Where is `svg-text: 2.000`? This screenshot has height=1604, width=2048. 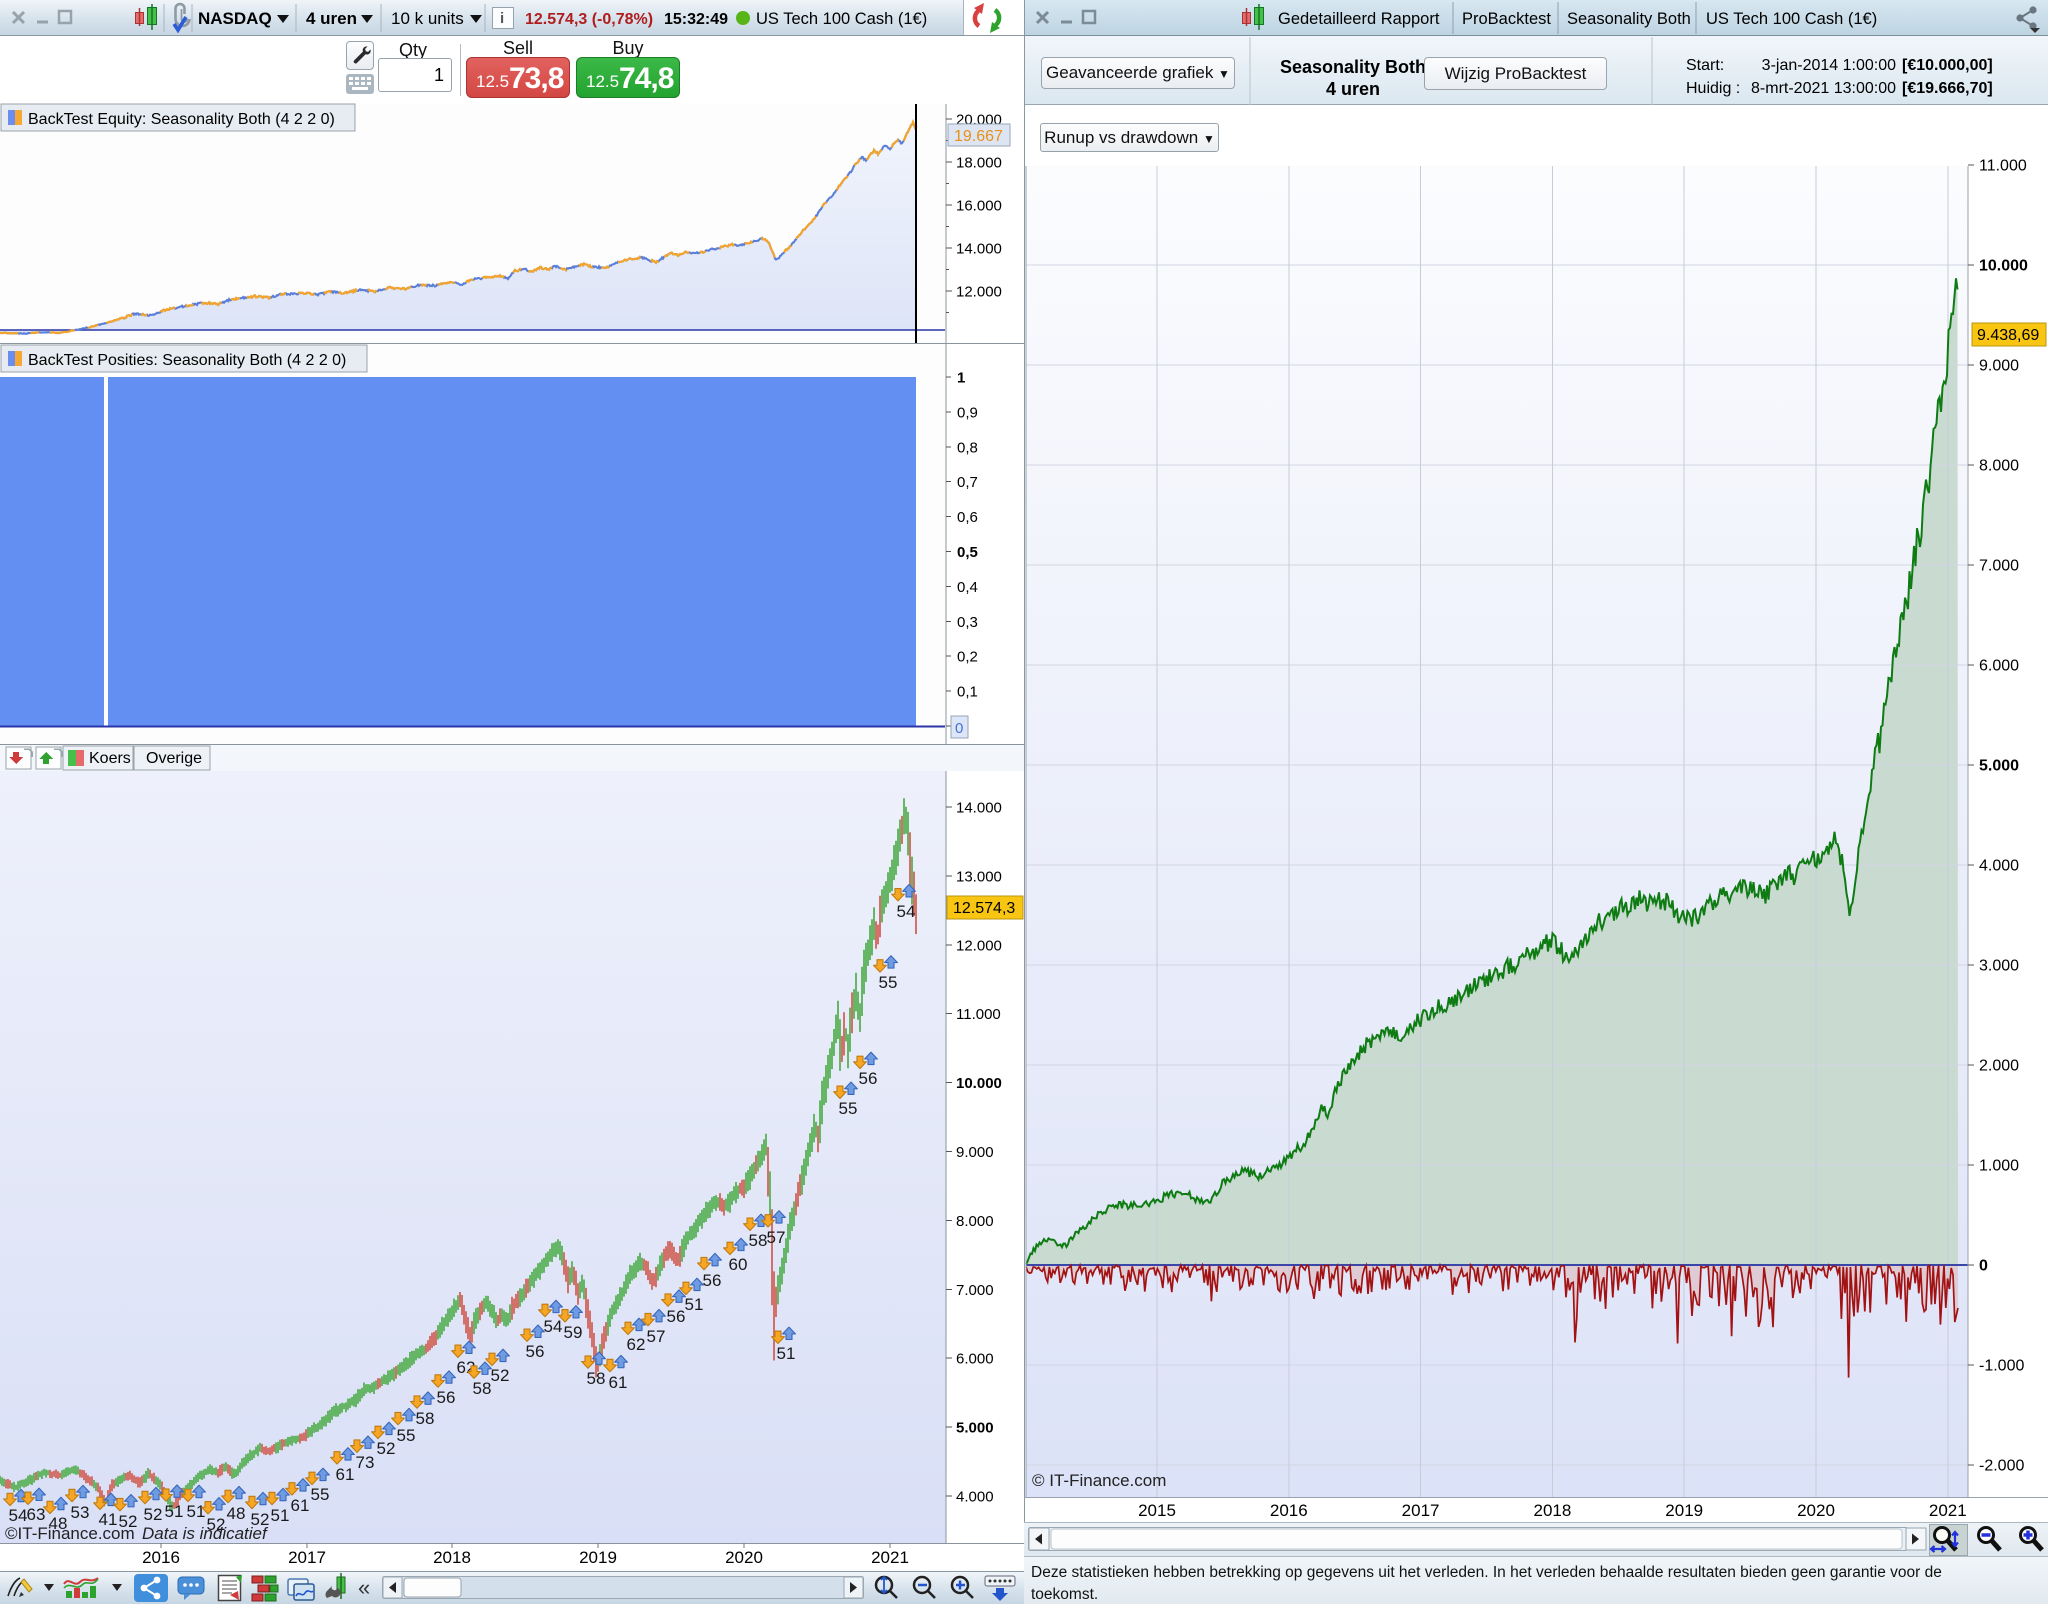 svg-text: 2.000 is located at coordinates (1999, 1066).